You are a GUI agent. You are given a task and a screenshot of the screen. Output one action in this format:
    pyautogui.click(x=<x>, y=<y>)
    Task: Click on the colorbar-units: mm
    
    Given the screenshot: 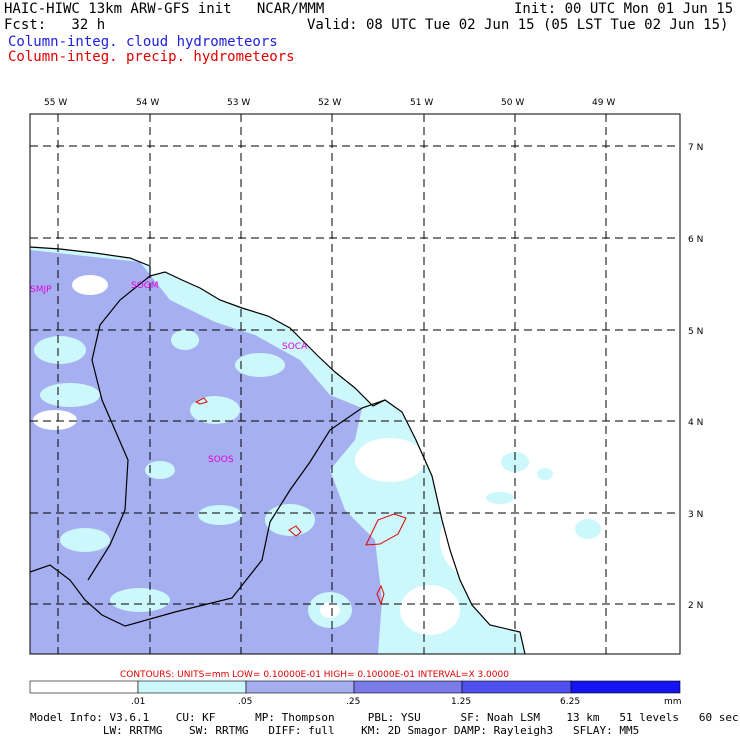 What is the action you would take?
    pyautogui.click(x=673, y=702)
    